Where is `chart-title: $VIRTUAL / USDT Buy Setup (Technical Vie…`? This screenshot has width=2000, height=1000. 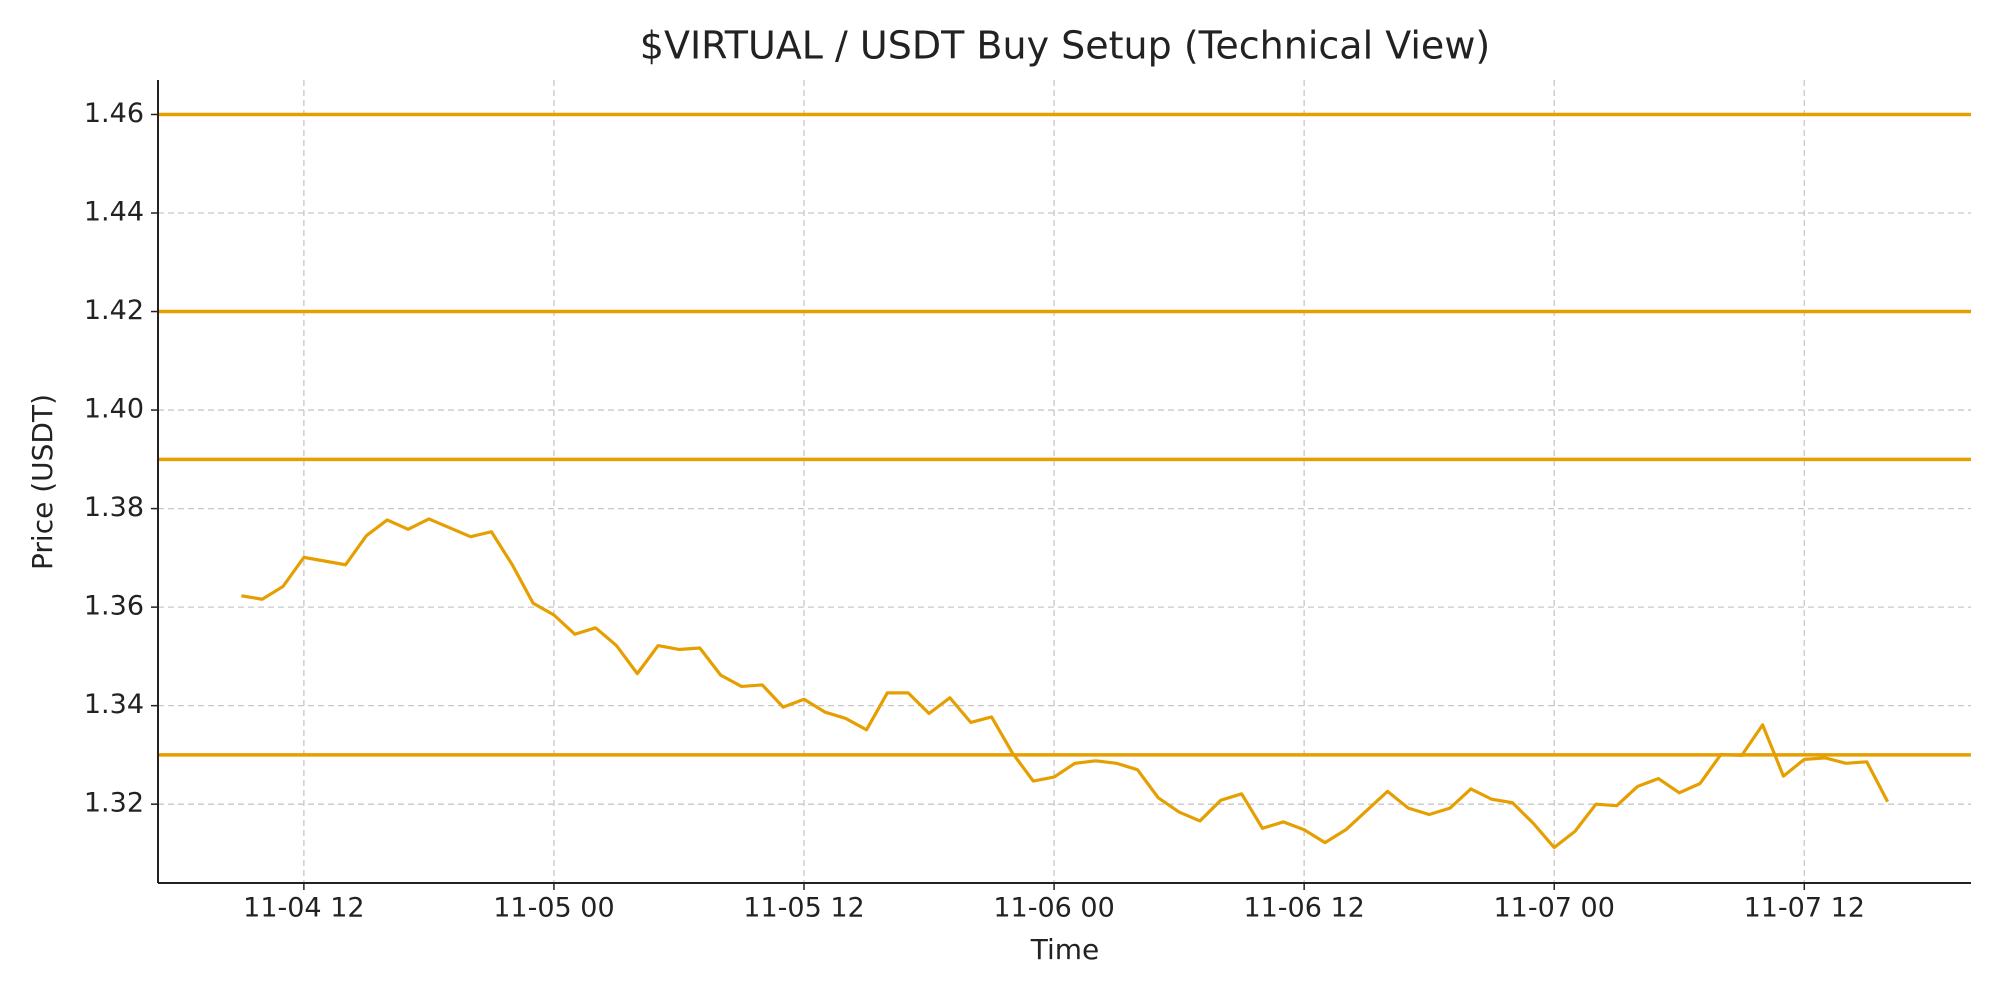
chart-title: $VIRTUAL / USDT Buy Setup (Technical Vie… is located at coordinates (1065, 46).